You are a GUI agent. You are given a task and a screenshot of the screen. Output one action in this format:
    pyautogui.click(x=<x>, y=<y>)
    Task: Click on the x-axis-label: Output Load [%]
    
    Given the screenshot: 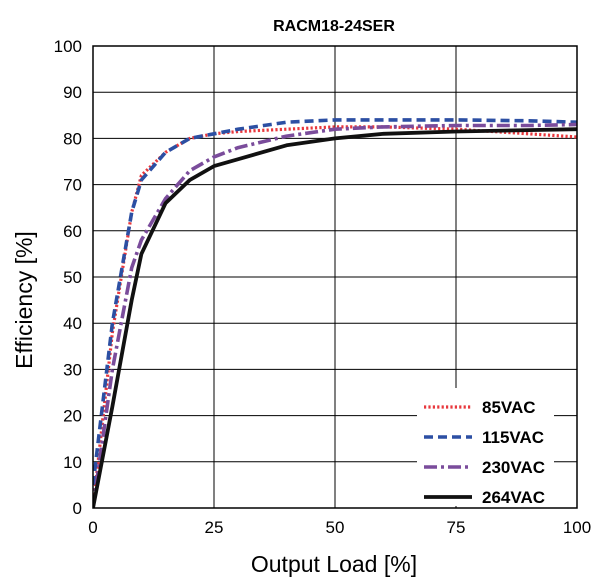 What is the action you would take?
    pyautogui.click(x=334, y=564)
    